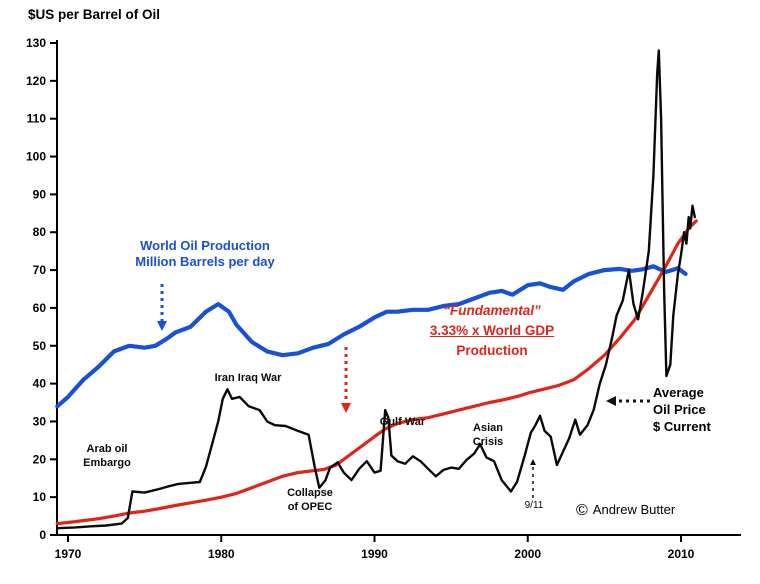 Image resolution: width=760 pixels, height=584 pixels. I want to click on y-tick-label: 100, so click(36, 157).